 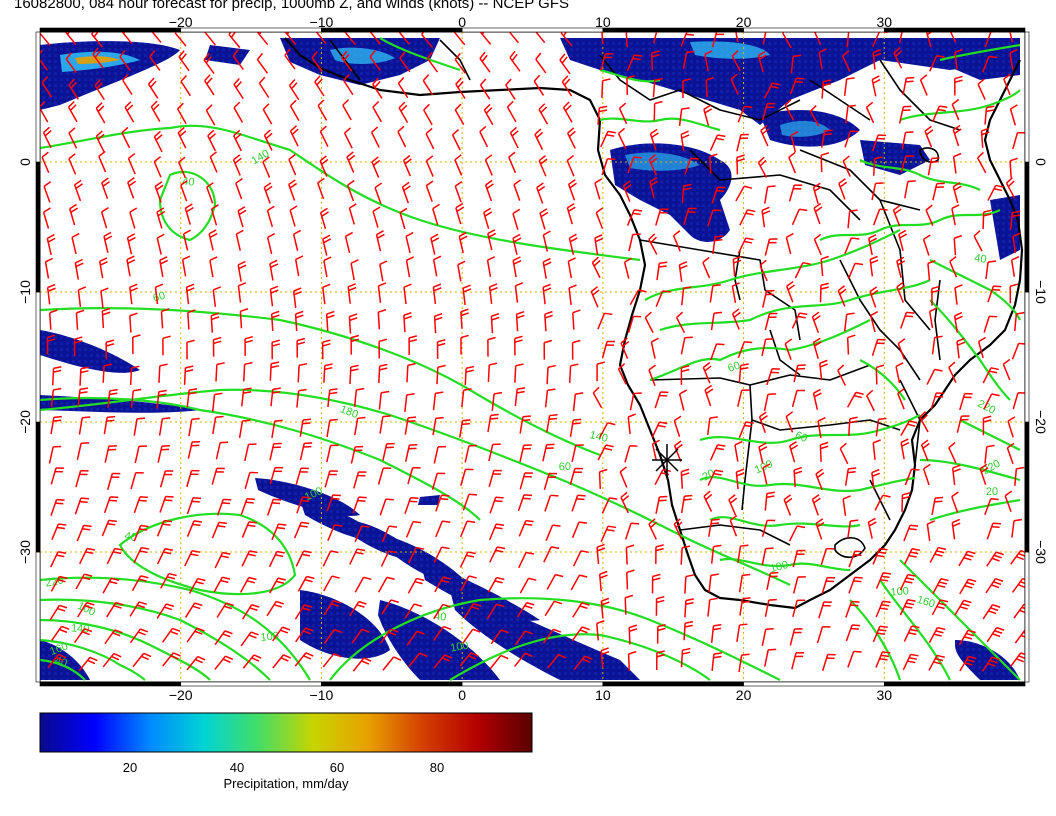 I want to click on lon-tick-top: 30, so click(x=884, y=22).